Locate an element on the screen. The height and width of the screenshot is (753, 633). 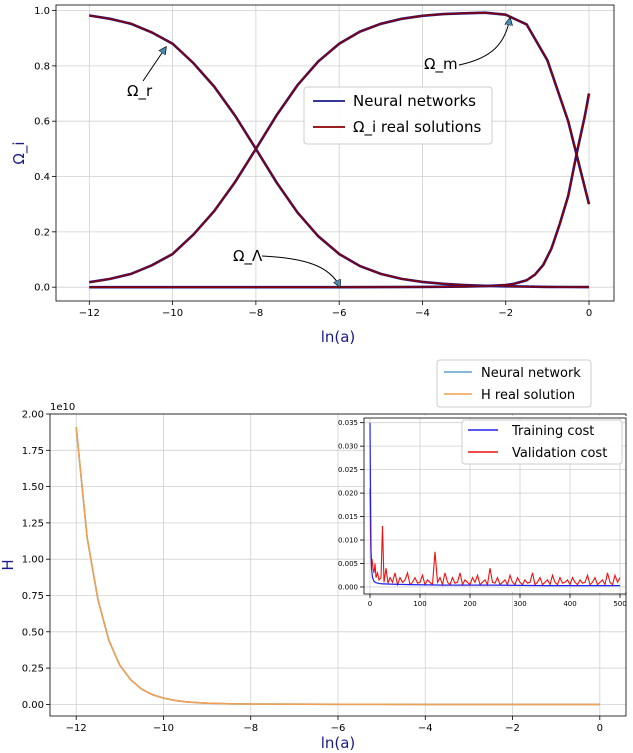
hubble-xticks: −12 −10 −8 −6 −4 −2 0 is located at coordinates (334, 725).